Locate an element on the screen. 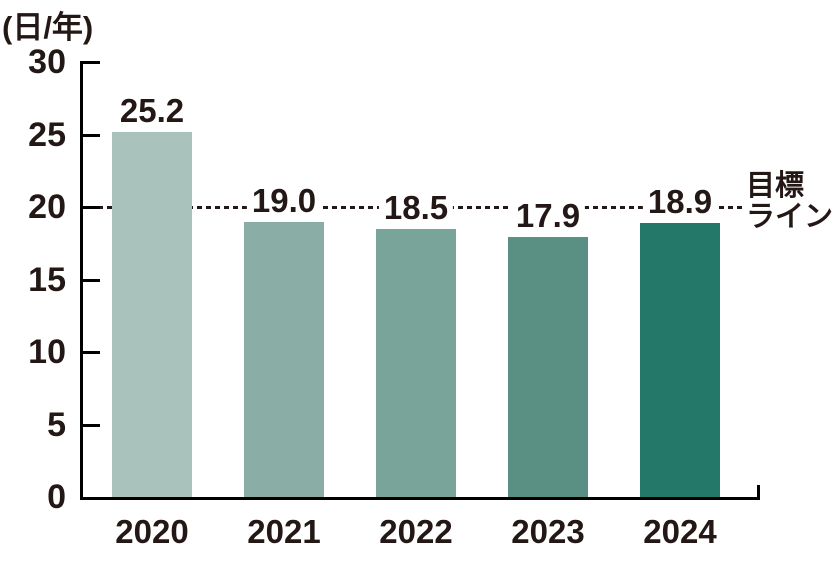 The width and height of the screenshot is (840, 580). y-tick-label: 10 is located at coordinates (47, 352).